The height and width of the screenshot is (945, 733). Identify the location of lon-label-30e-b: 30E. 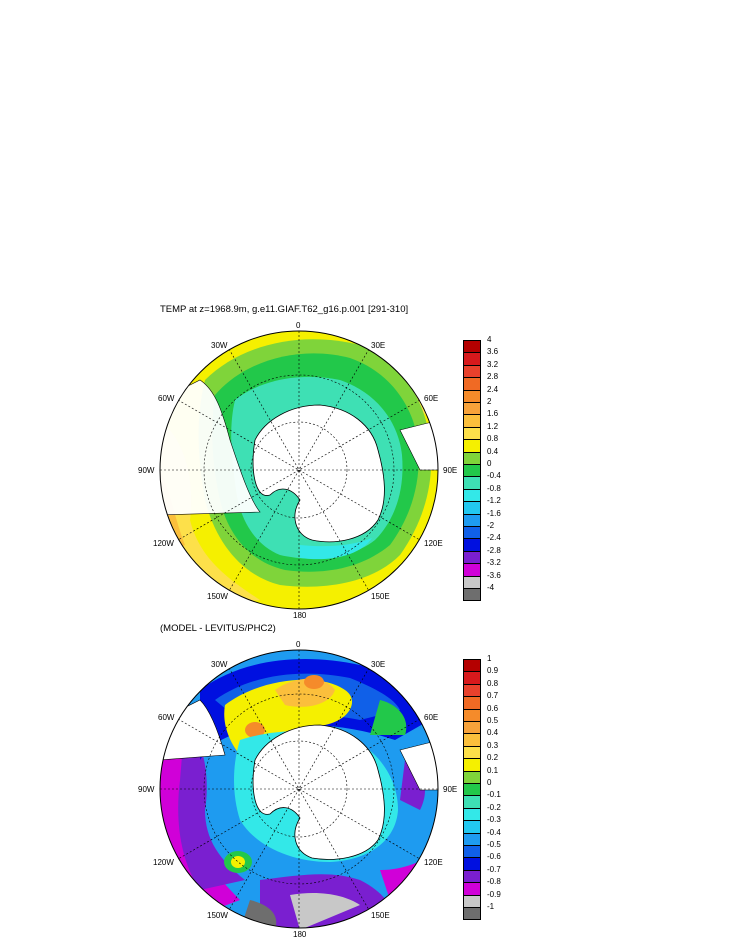
(378, 664).